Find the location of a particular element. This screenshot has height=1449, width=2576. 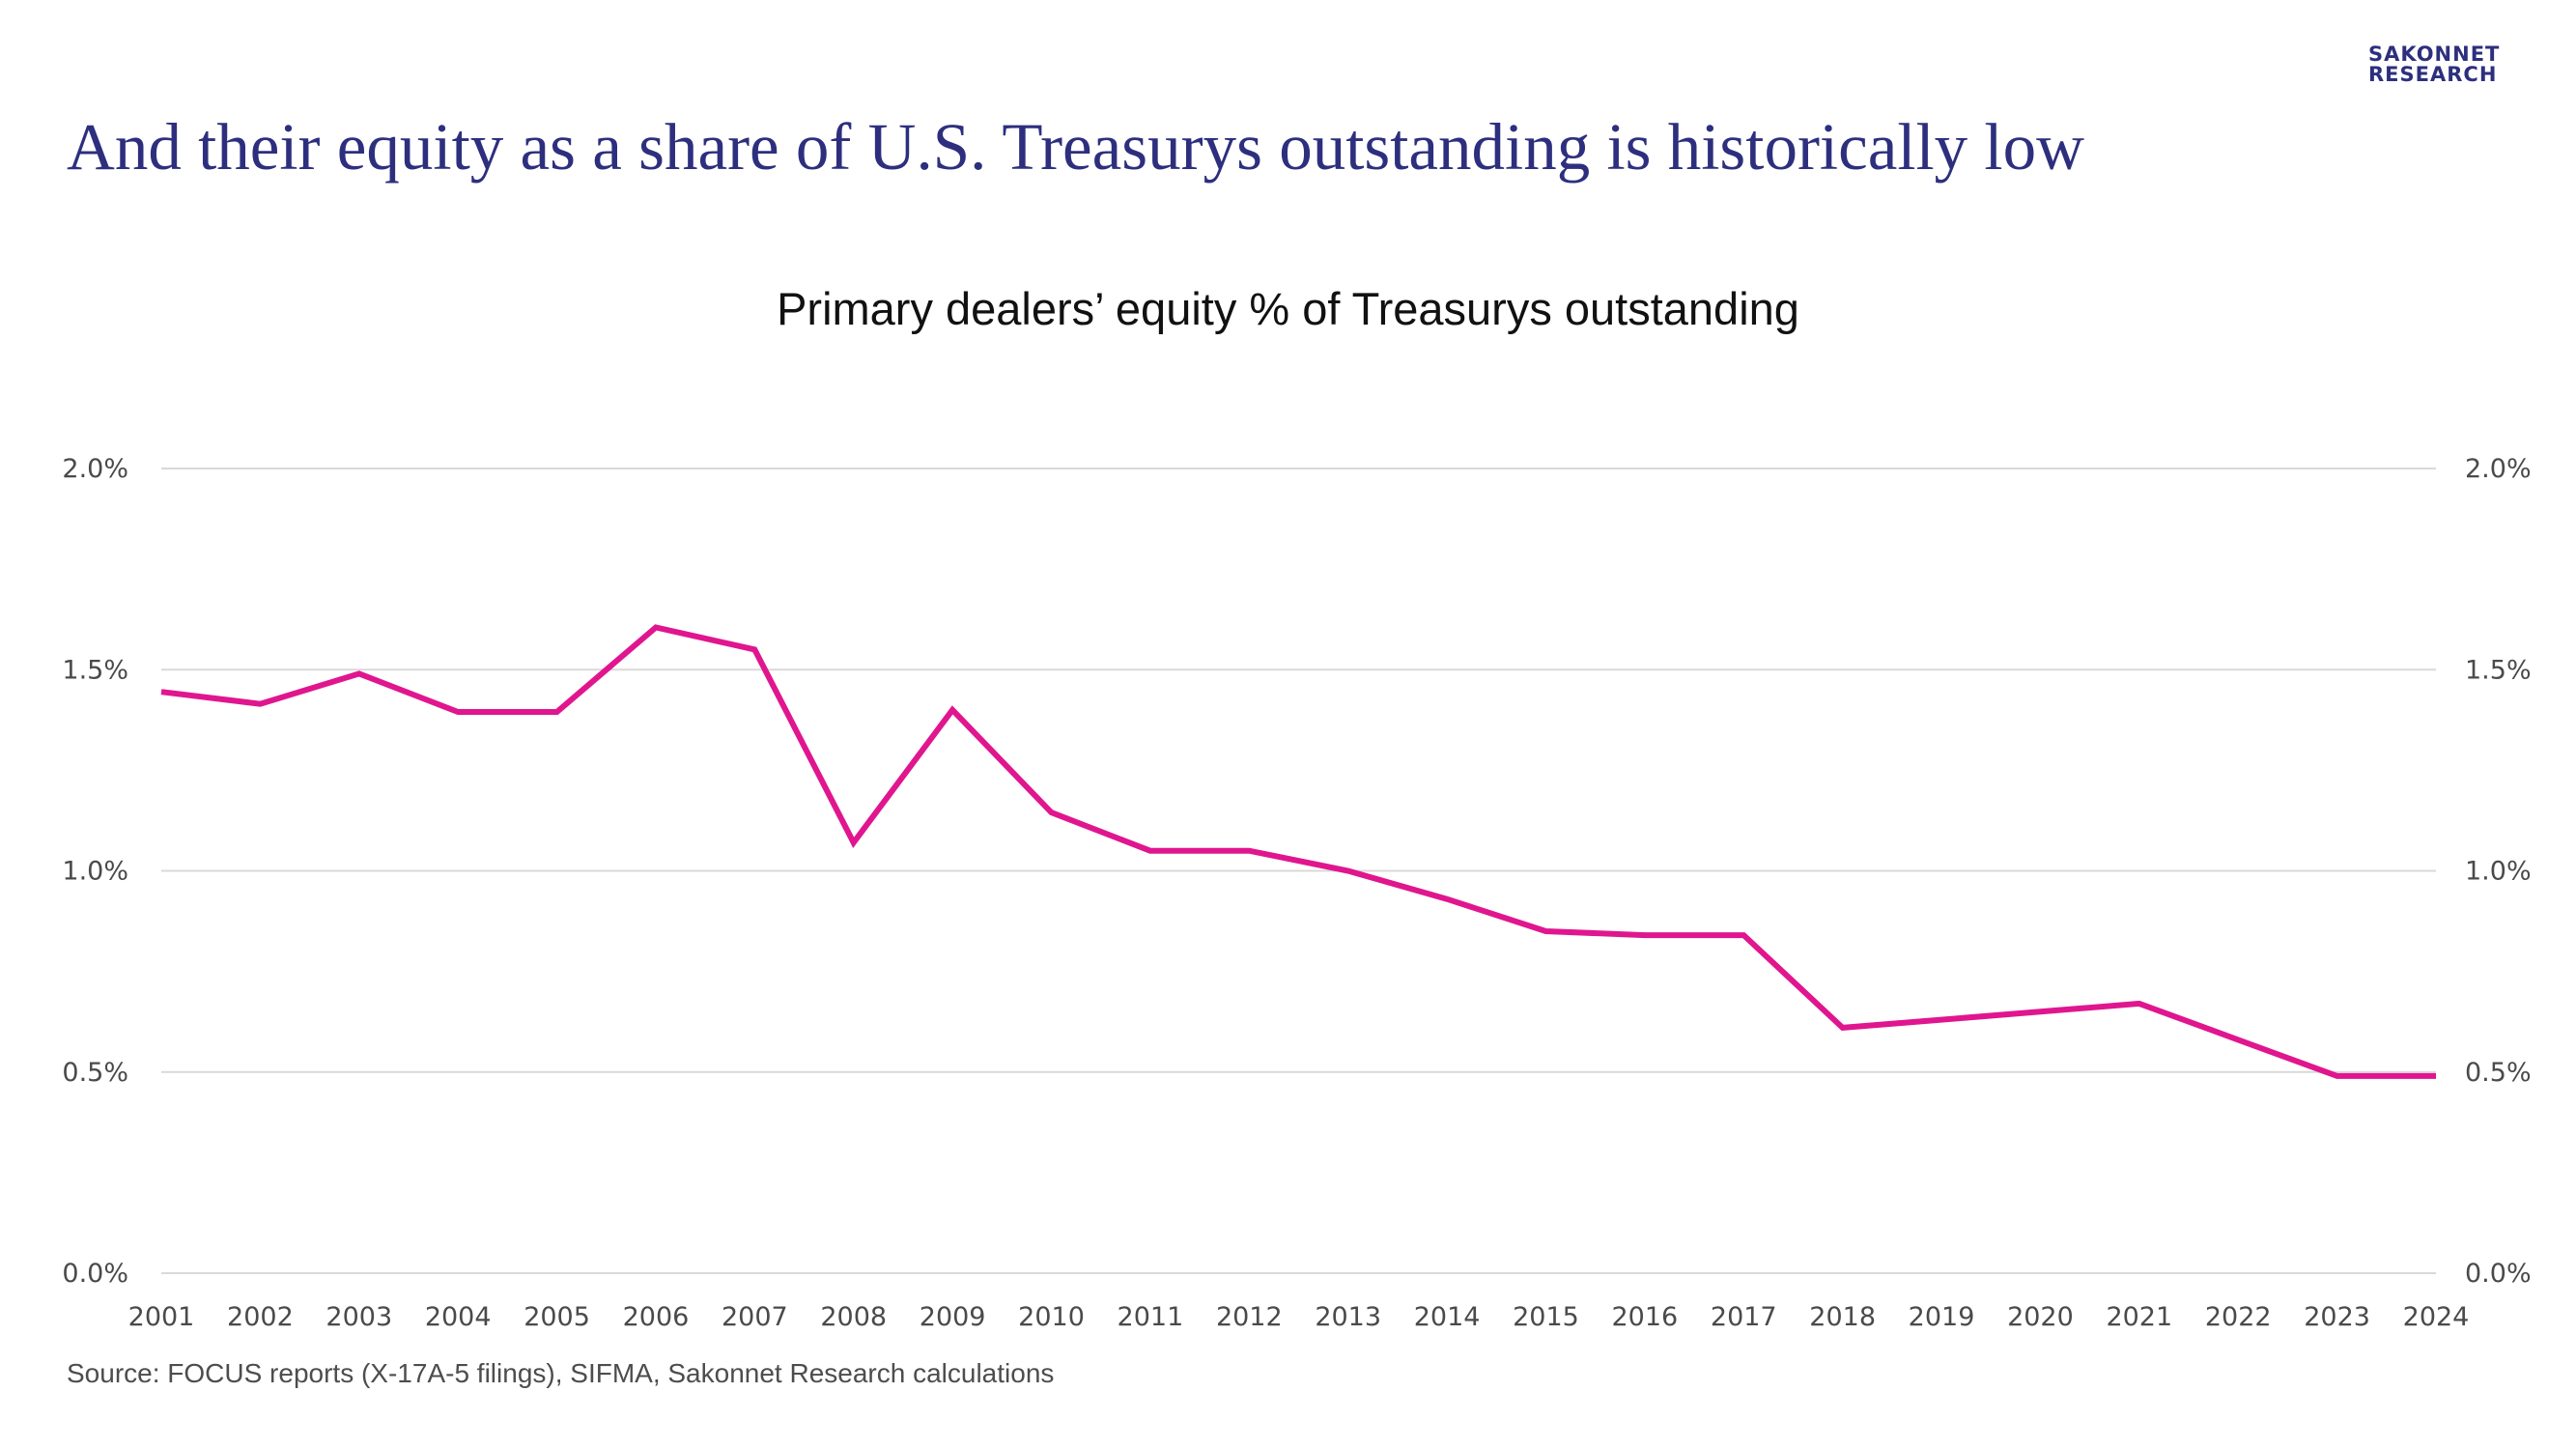

y-tick-label-left: 1.0% is located at coordinates (95, 872).